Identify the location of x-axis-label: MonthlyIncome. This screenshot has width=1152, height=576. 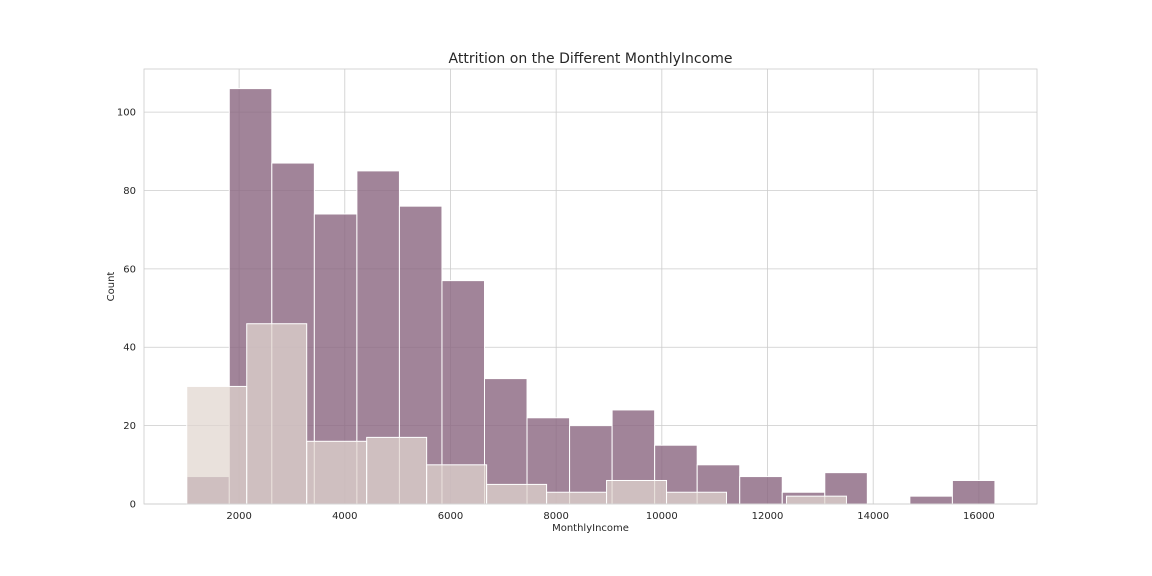
(590, 528).